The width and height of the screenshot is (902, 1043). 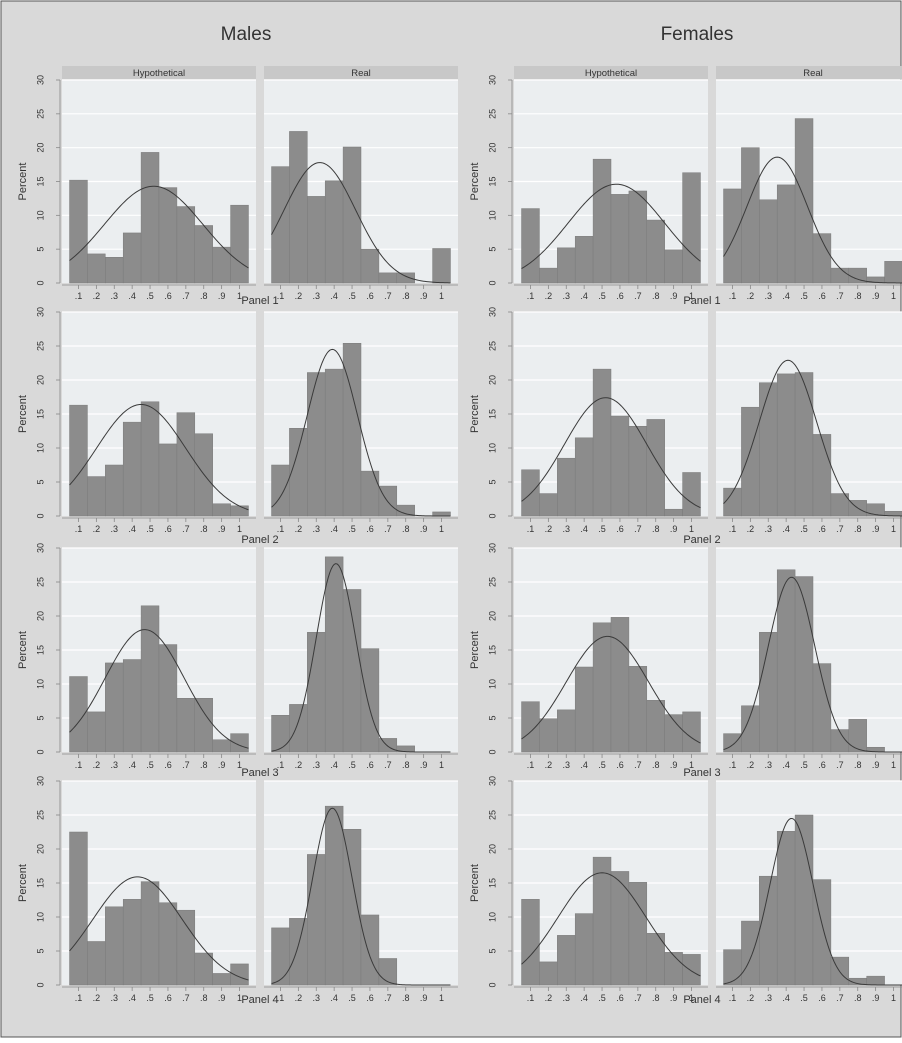 I want to click on column-strip-label: Hypothetical, so click(x=159, y=73).